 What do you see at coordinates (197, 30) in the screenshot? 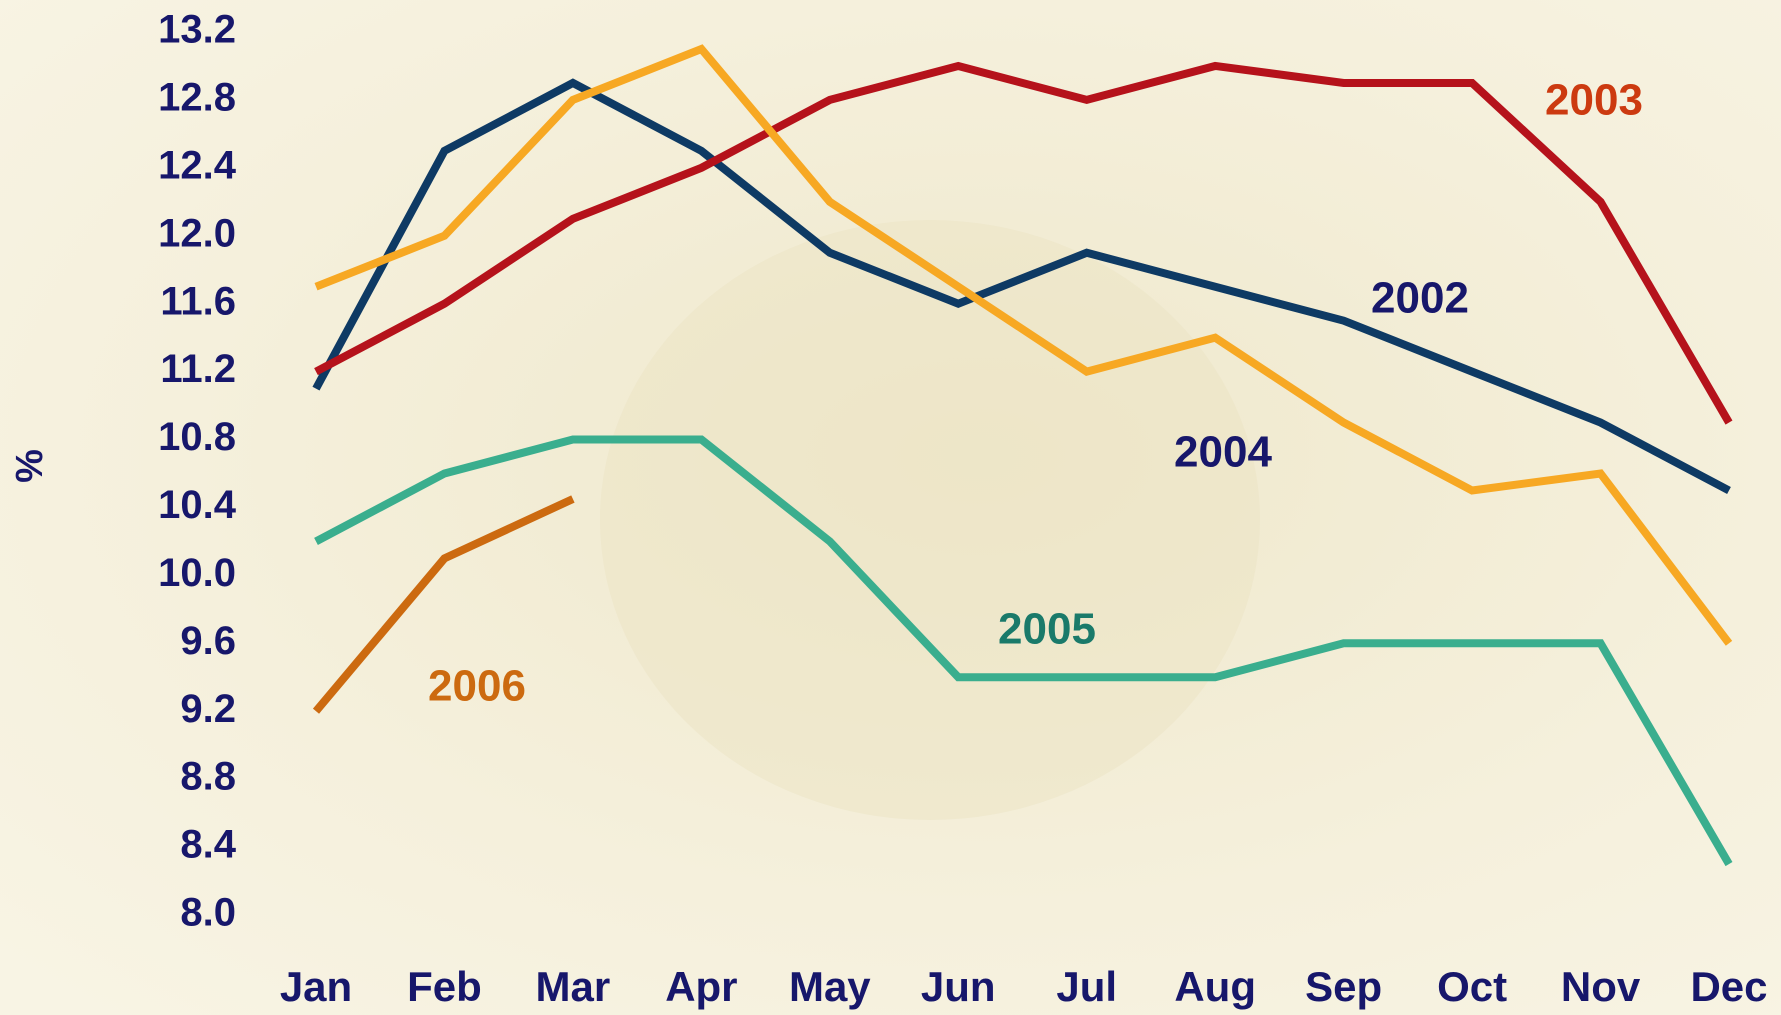
I see `y-tick-label: 13.2` at bounding box center [197, 30].